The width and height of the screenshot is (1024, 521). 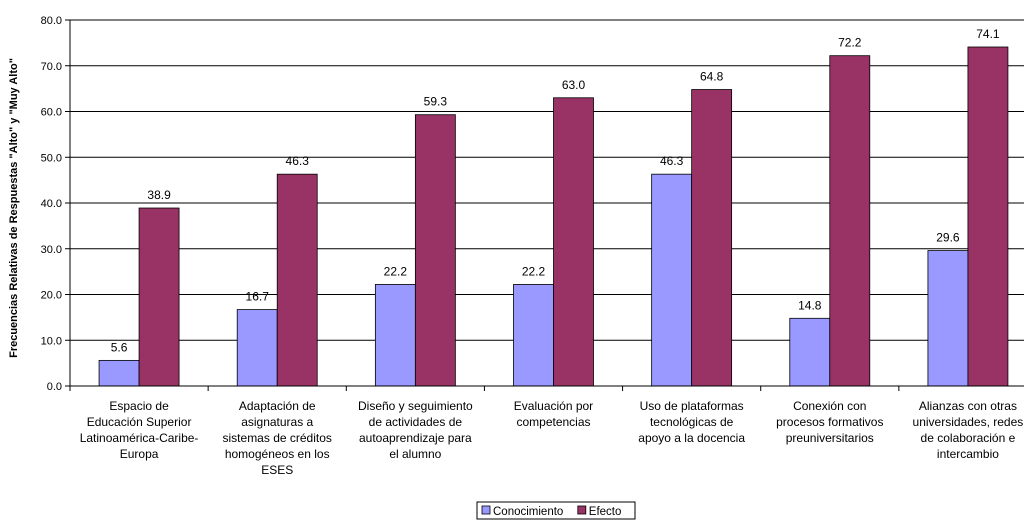 I want to click on data-label-efecto-4: 63.0, so click(x=574, y=85).